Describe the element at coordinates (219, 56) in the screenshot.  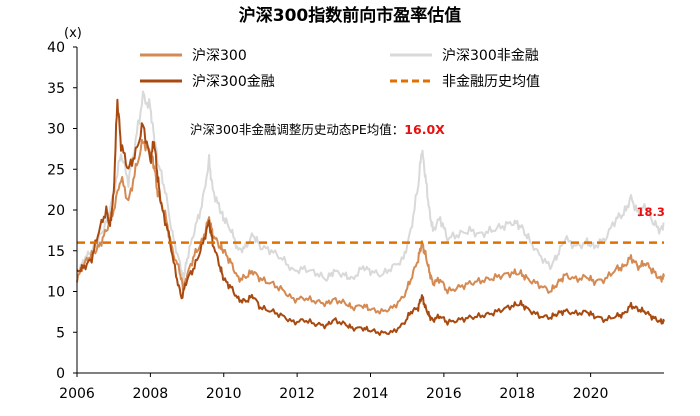
I see `legend-label-hs300: 沪深300` at that location.